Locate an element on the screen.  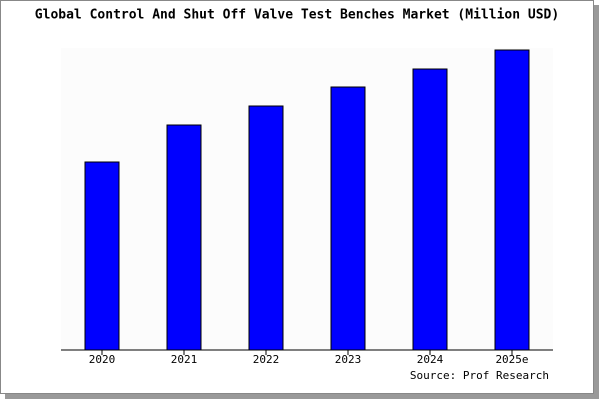
x-tick-label: 2025e is located at coordinates (511, 359).